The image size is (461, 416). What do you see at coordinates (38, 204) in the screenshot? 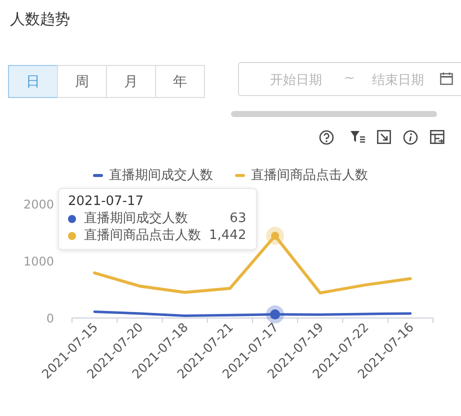
I see `y-tick-label: 2000` at bounding box center [38, 204].